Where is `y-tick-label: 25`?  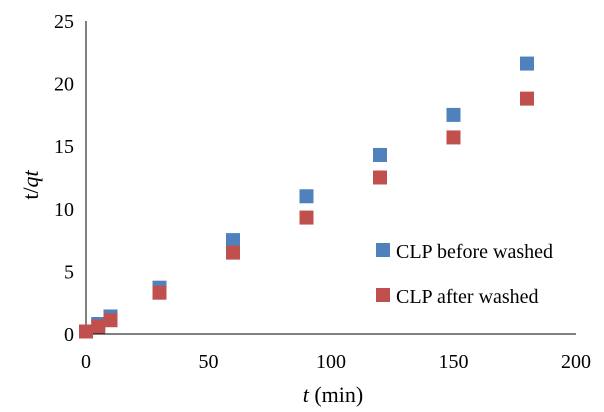 y-tick-label: 25 is located at coordinates (64, 22).